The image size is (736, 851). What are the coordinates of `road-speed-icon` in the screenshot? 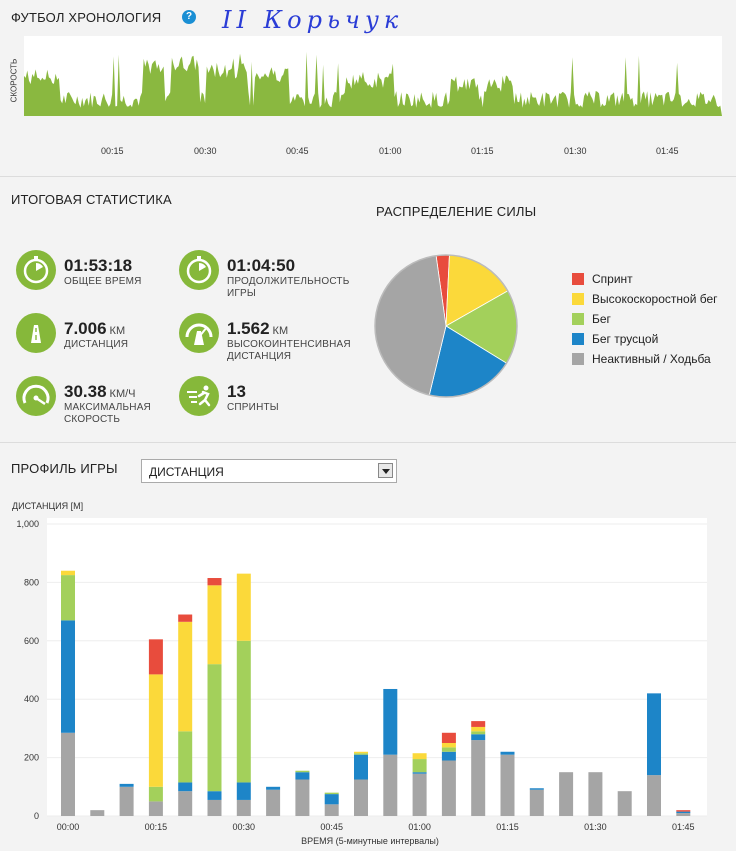 It's located at (199, 333).